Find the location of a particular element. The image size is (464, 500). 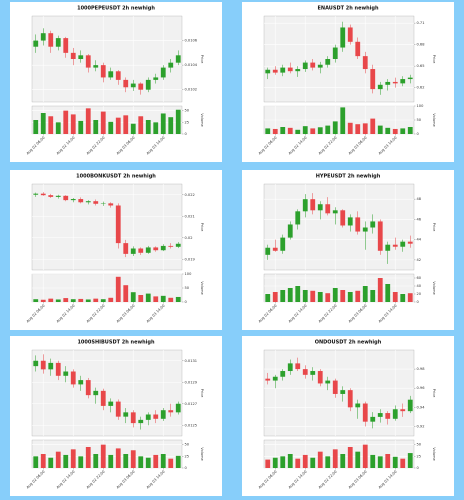

y2-tick-label: 40 is located at coordinates (419, 286).